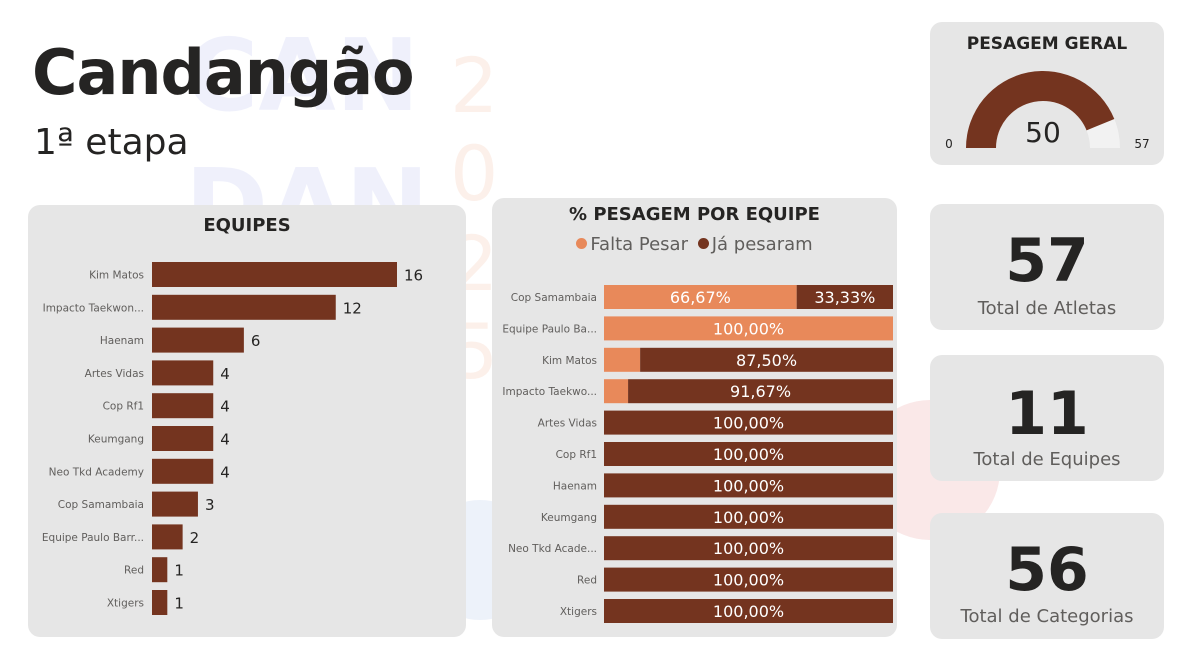  I want to click on data-label: 3, so click(210, 505).